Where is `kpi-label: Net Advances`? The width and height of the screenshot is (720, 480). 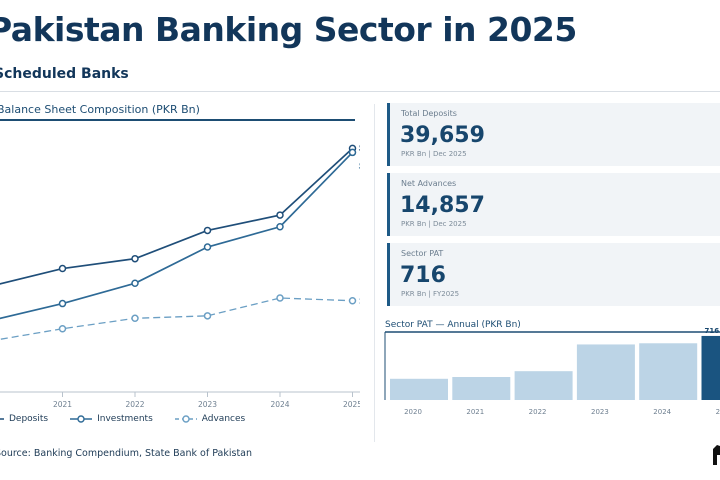 kpi-label: Net Advances is located at coordinates (429, 183).